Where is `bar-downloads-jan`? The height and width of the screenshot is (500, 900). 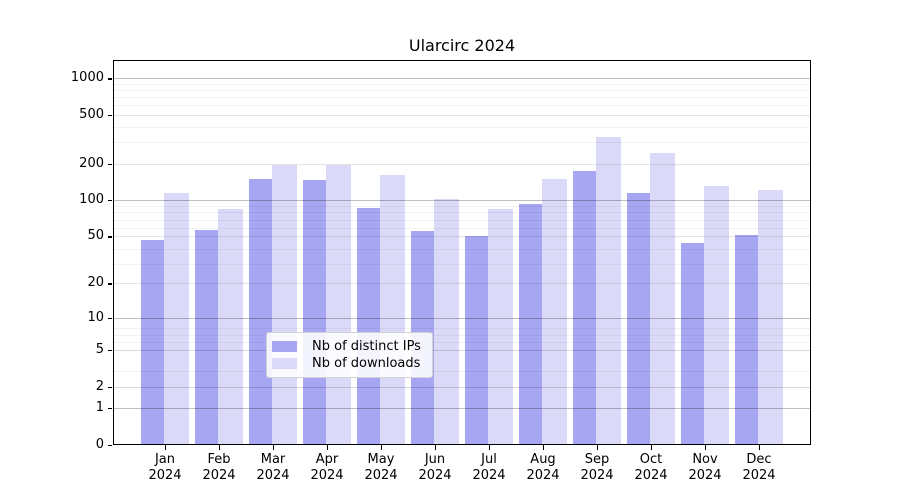
bar-downloads-jan is located at coordinates (176, 319).